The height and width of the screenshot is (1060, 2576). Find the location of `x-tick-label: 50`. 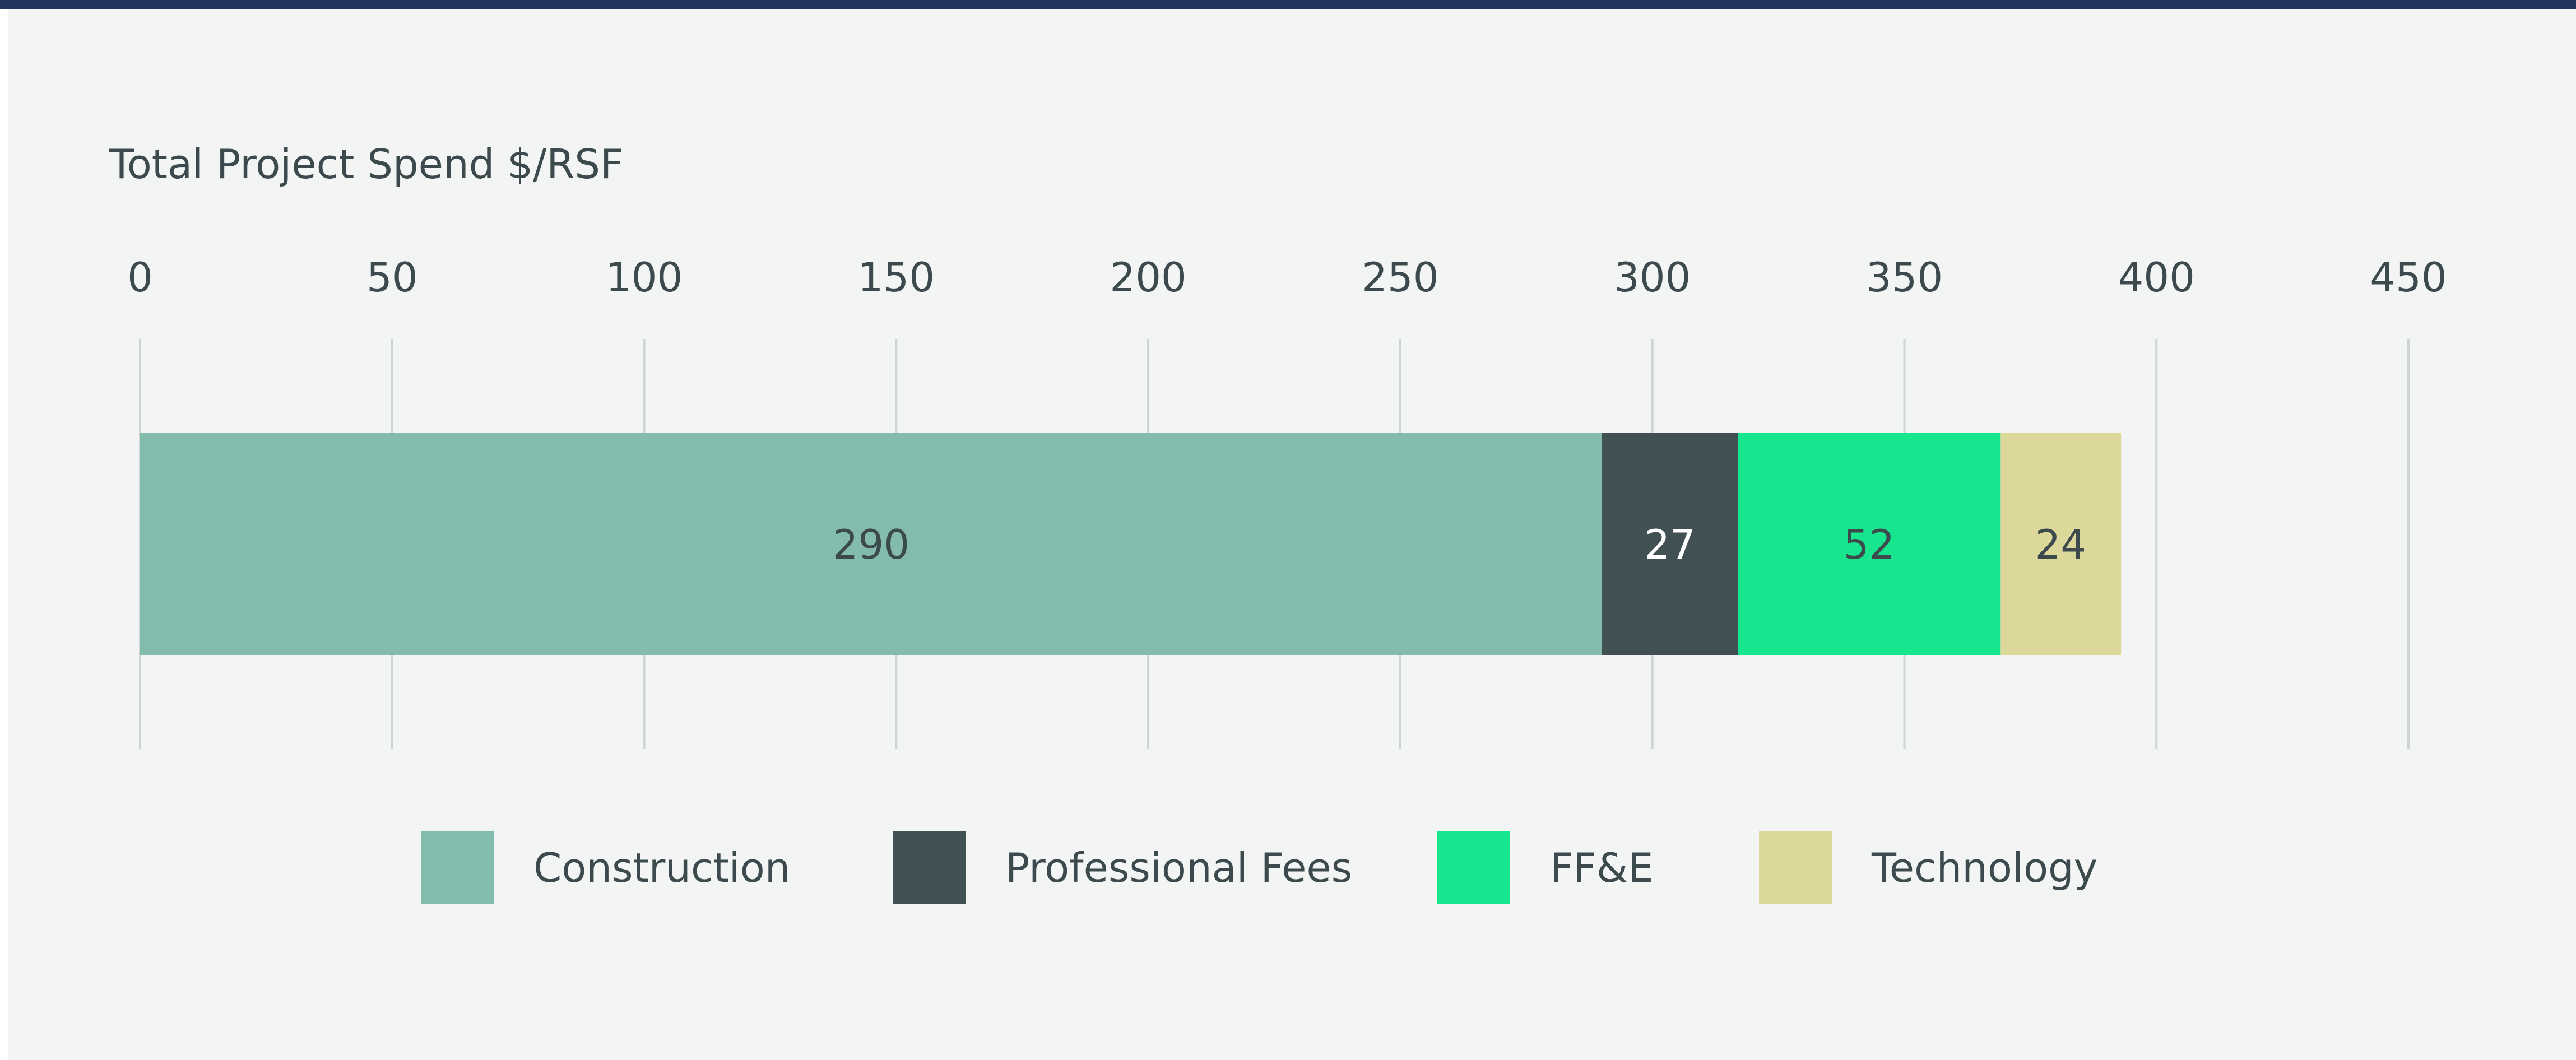

x-tick-label: 50 is located at coordinates (392, 277).